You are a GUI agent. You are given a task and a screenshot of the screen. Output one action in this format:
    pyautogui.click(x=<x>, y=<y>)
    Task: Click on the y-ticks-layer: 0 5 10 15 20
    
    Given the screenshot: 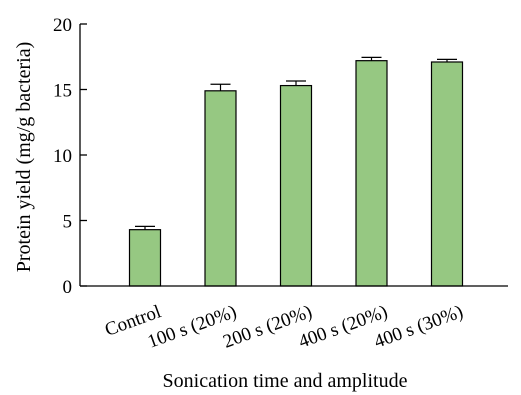 What is the action you would take?
    pyautogui.click(x=70, y=156)
    